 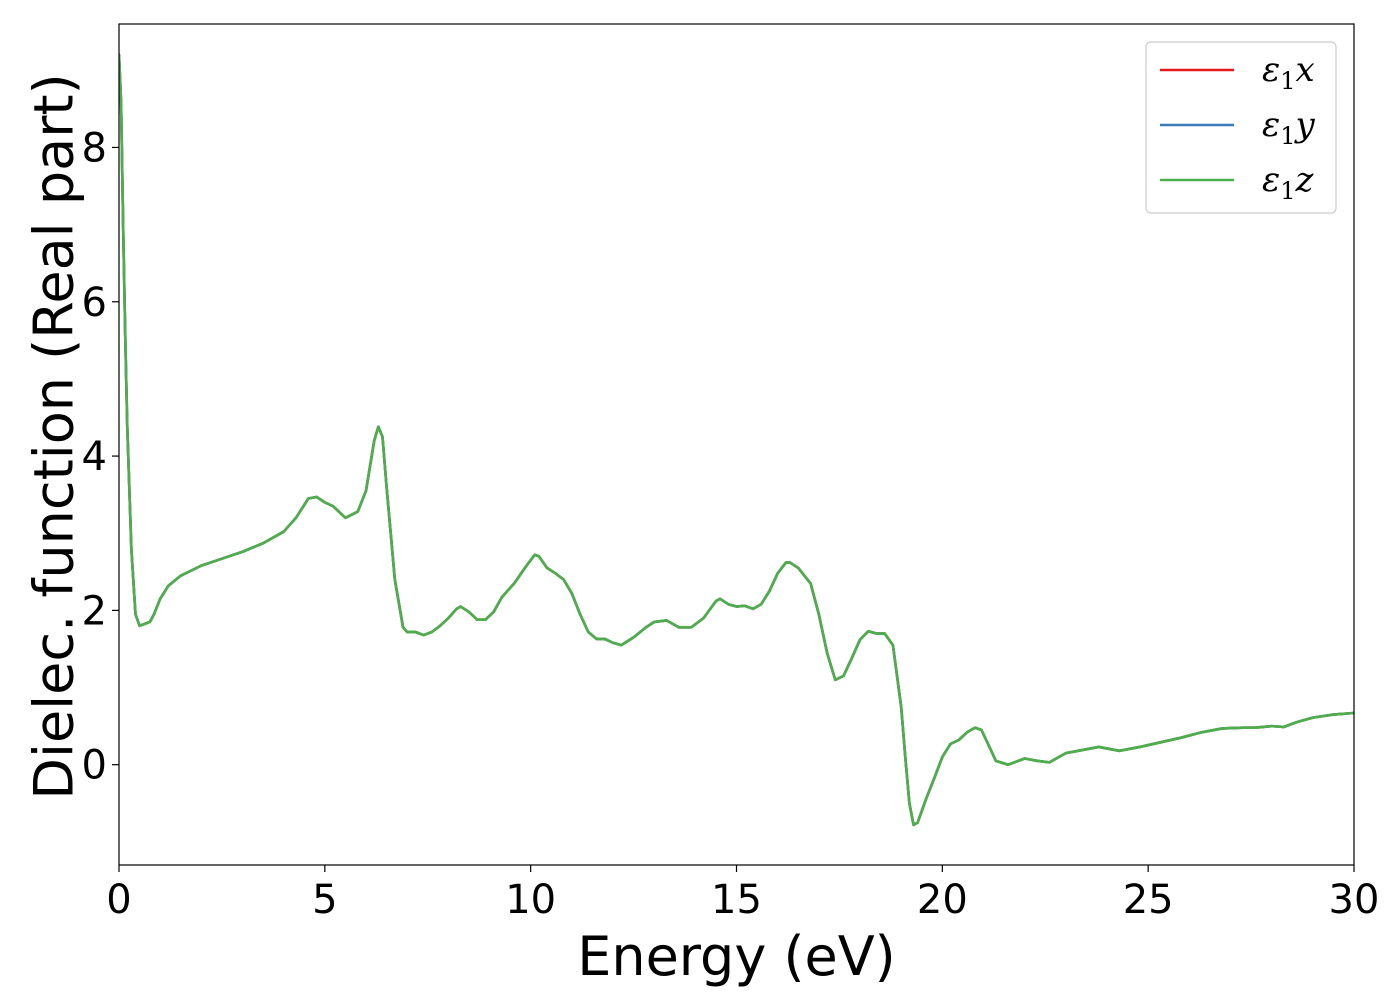 I want to click on x-tick-label: 25, so click(x=1148, y=900).